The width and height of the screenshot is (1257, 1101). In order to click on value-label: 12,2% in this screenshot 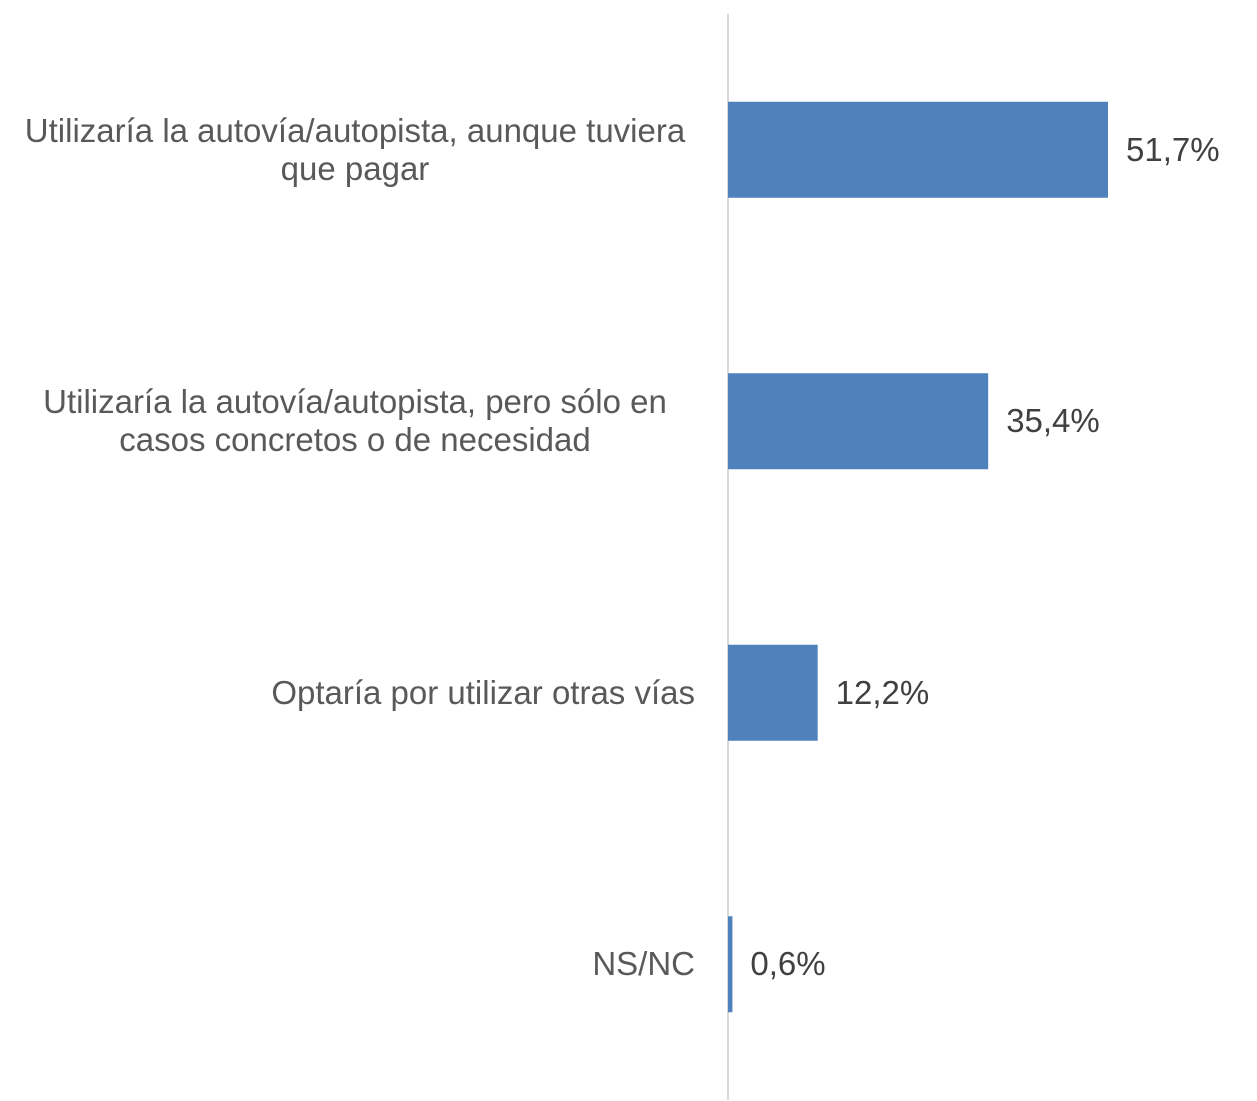, I will do `click(883, 693)`.